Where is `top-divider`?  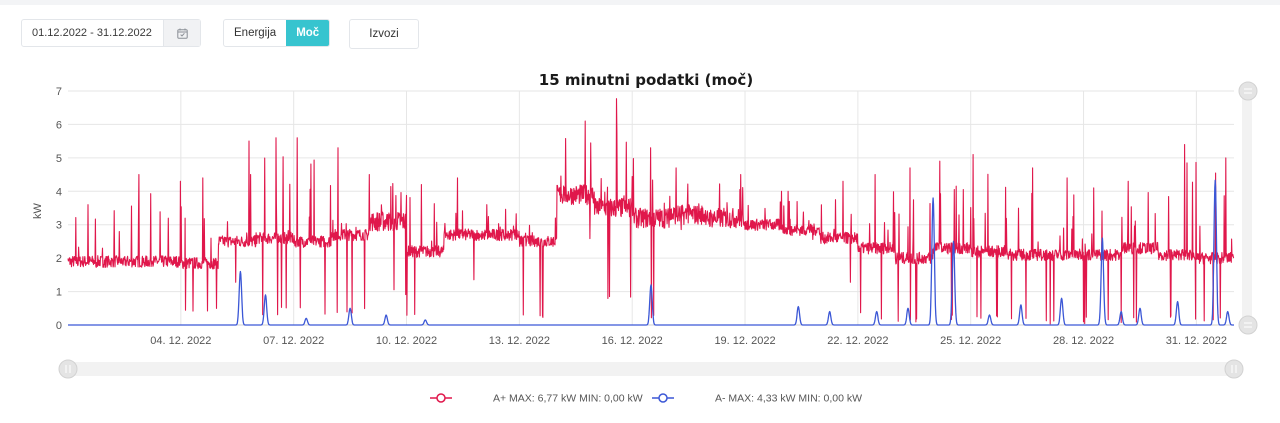 top-divider is located at coordinates (640, 2).